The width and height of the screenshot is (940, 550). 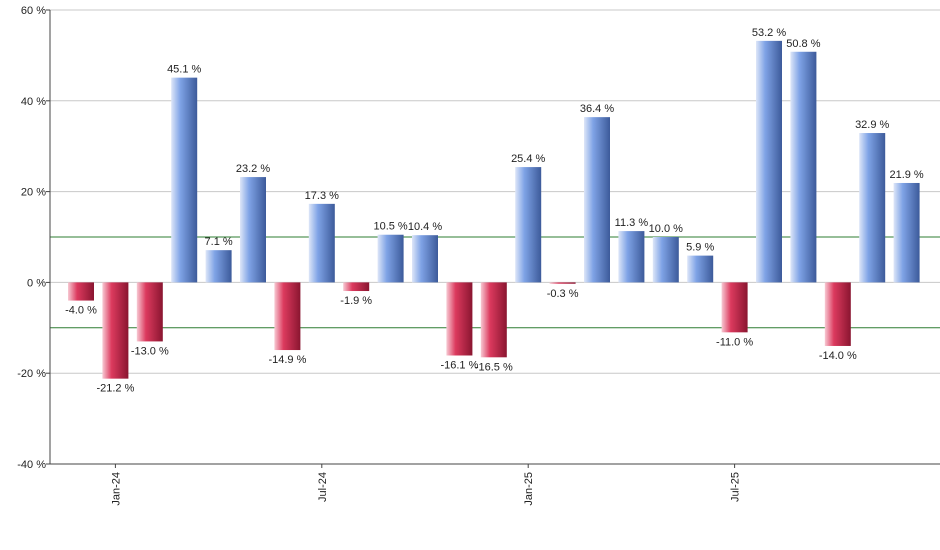 What do you see at coordinates (33, 102) in the screenshot?
I see `y-tick-label: 40 %` at bounding box center [33, 102].